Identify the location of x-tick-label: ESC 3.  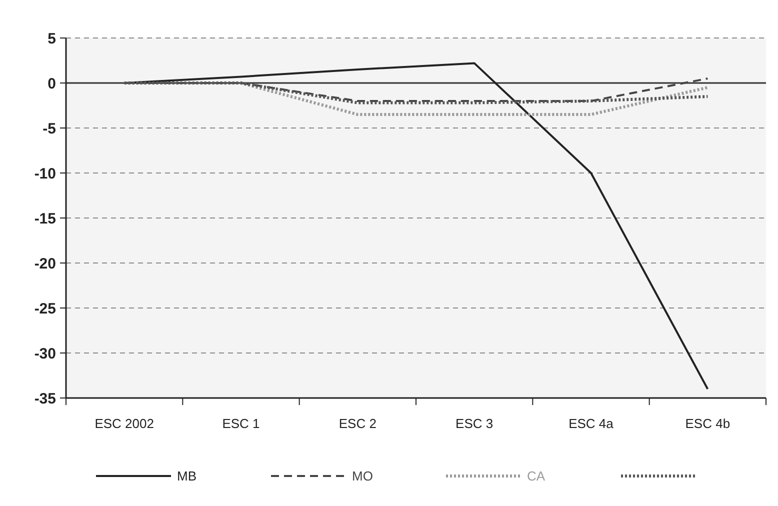
(475, 423).